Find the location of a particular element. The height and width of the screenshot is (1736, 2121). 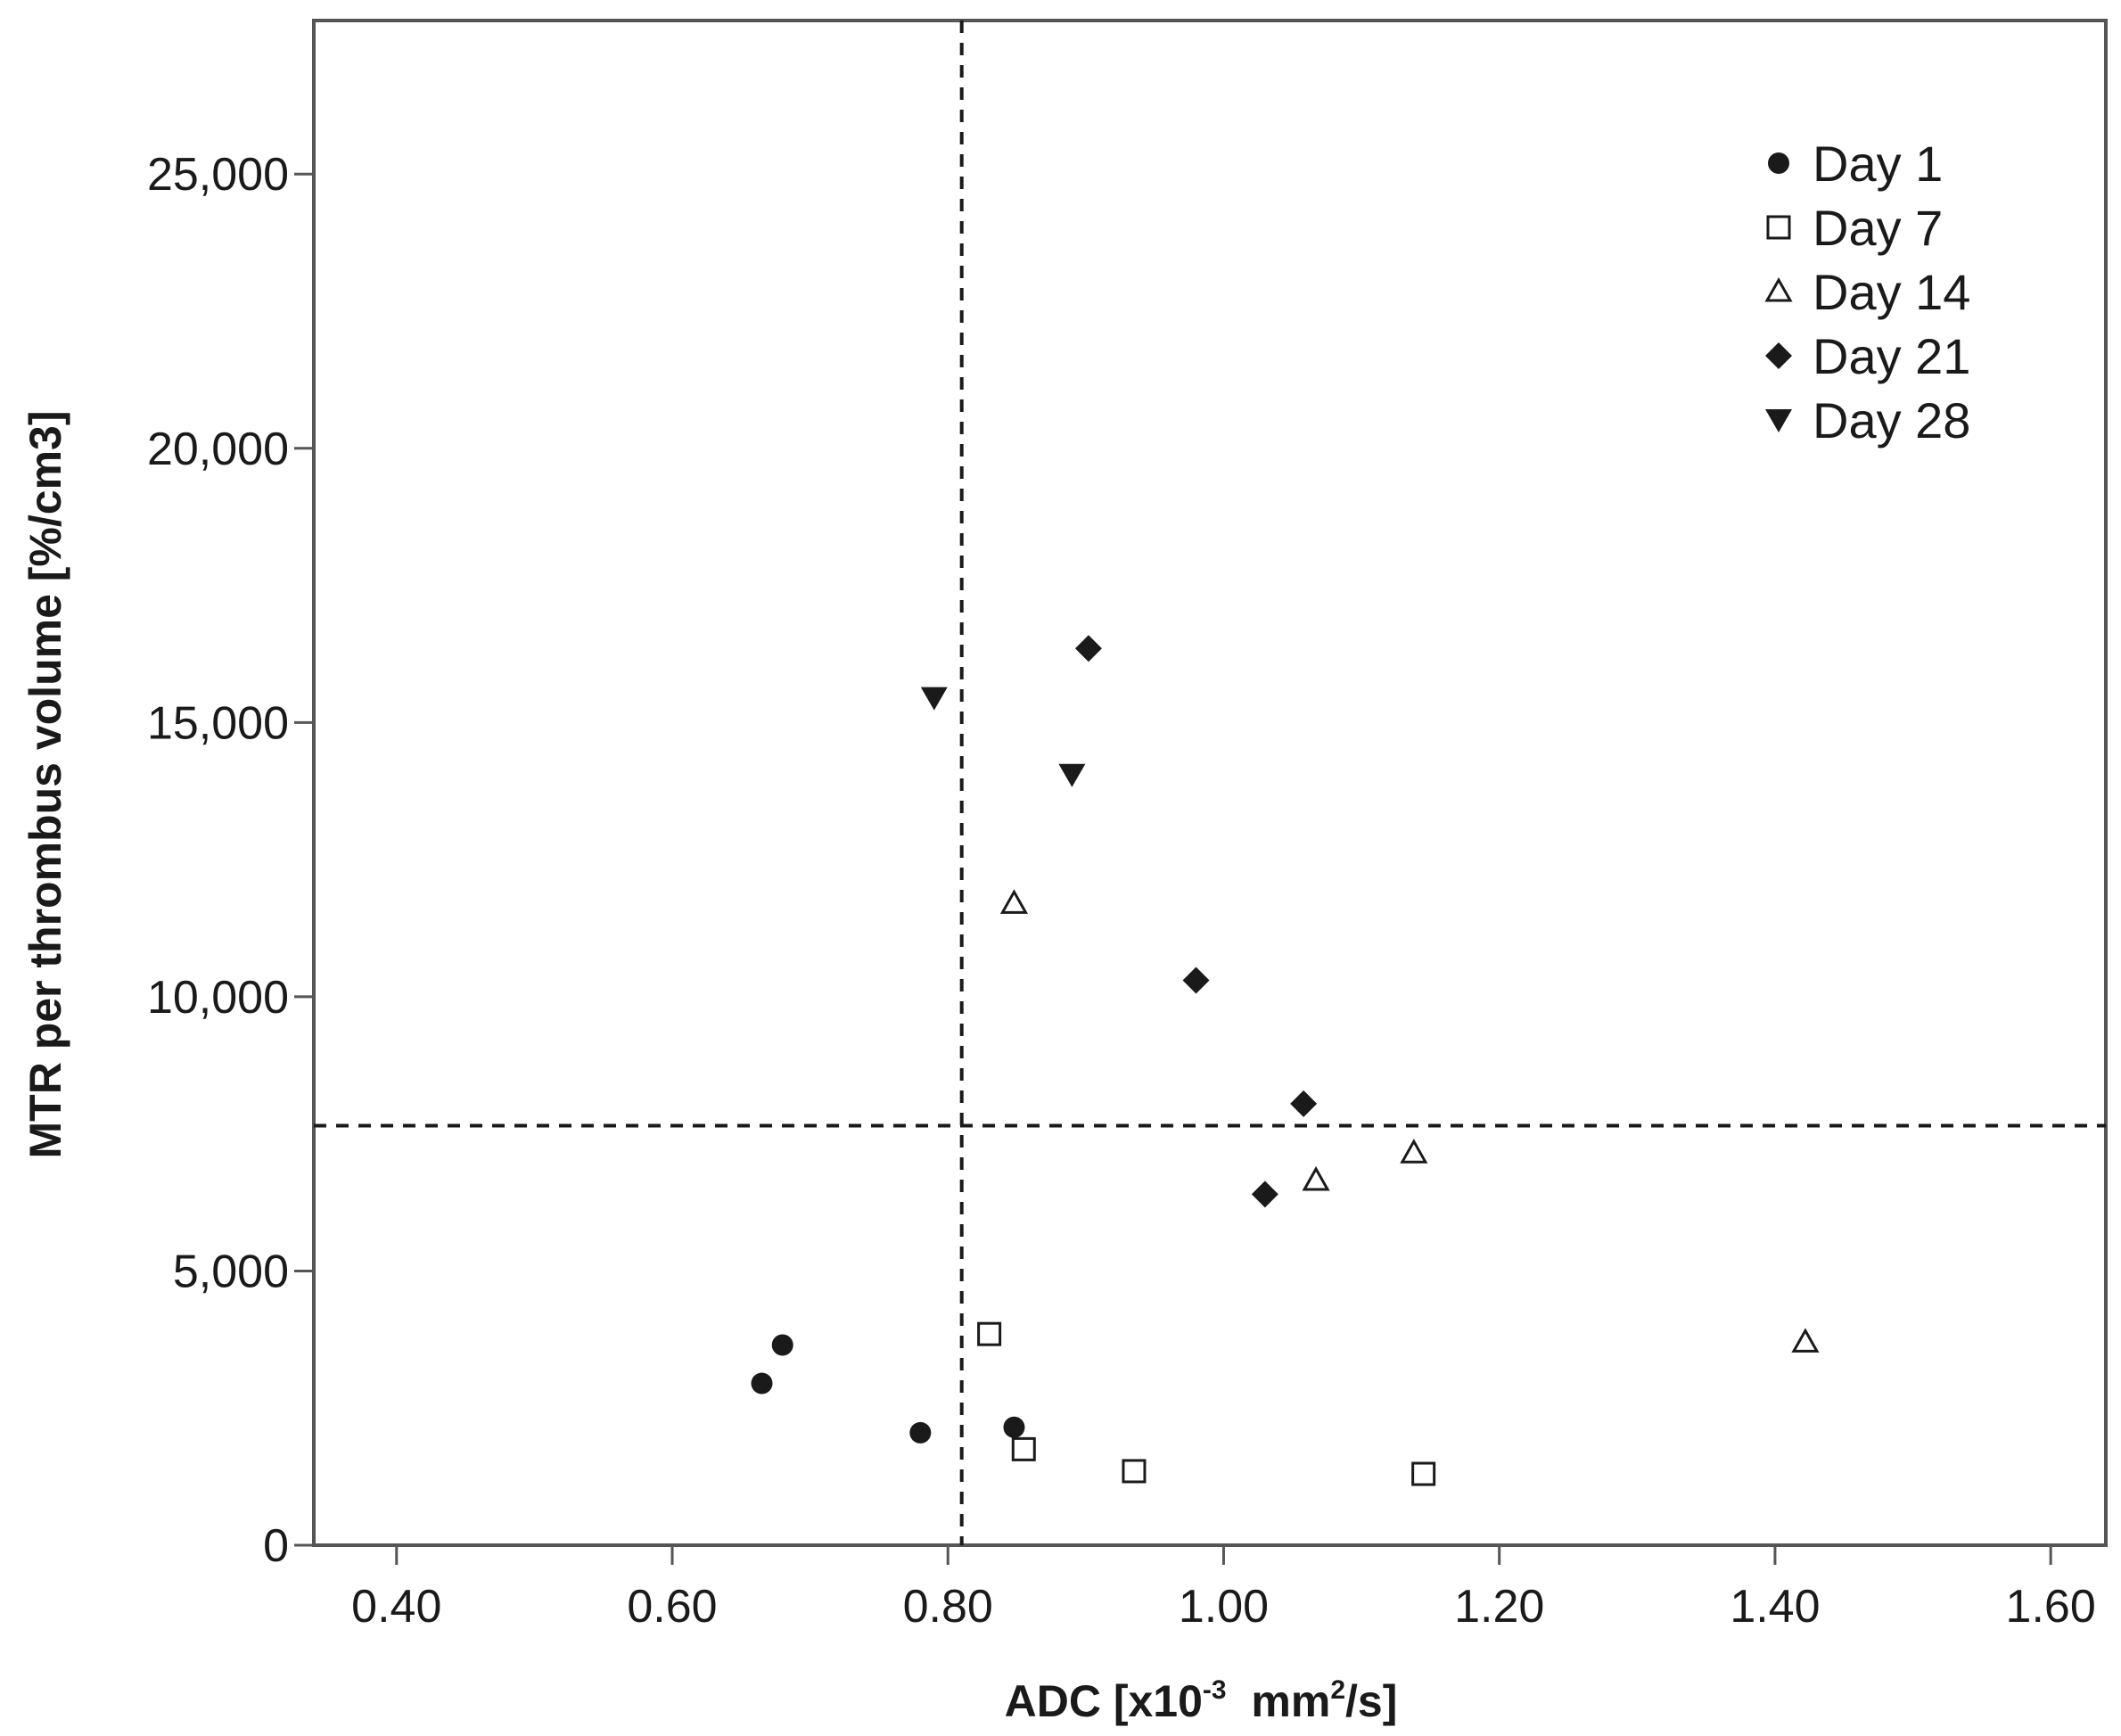

x-axis: 0.40 0.60 0.80 1.00 1.20 1.40 1.60 is located at coordinates (1223, 1589).